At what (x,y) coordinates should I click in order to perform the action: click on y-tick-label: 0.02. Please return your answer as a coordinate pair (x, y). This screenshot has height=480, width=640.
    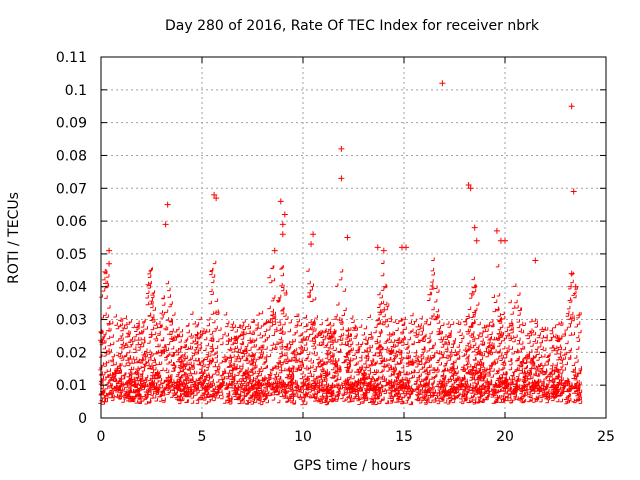
    Looking at the image, I should click on (71, 353).